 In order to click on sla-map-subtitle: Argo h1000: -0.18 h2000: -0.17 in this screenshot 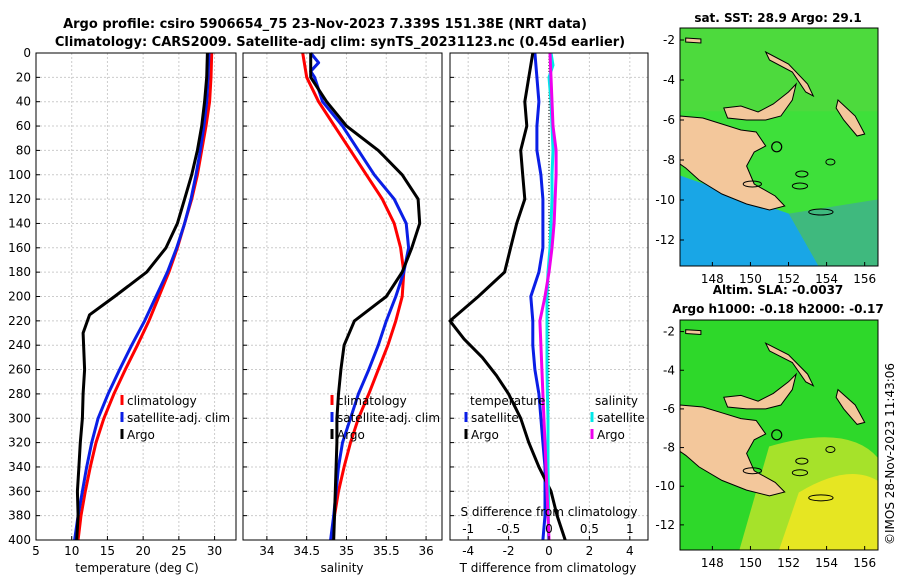, I will do `click(777, 309)`.